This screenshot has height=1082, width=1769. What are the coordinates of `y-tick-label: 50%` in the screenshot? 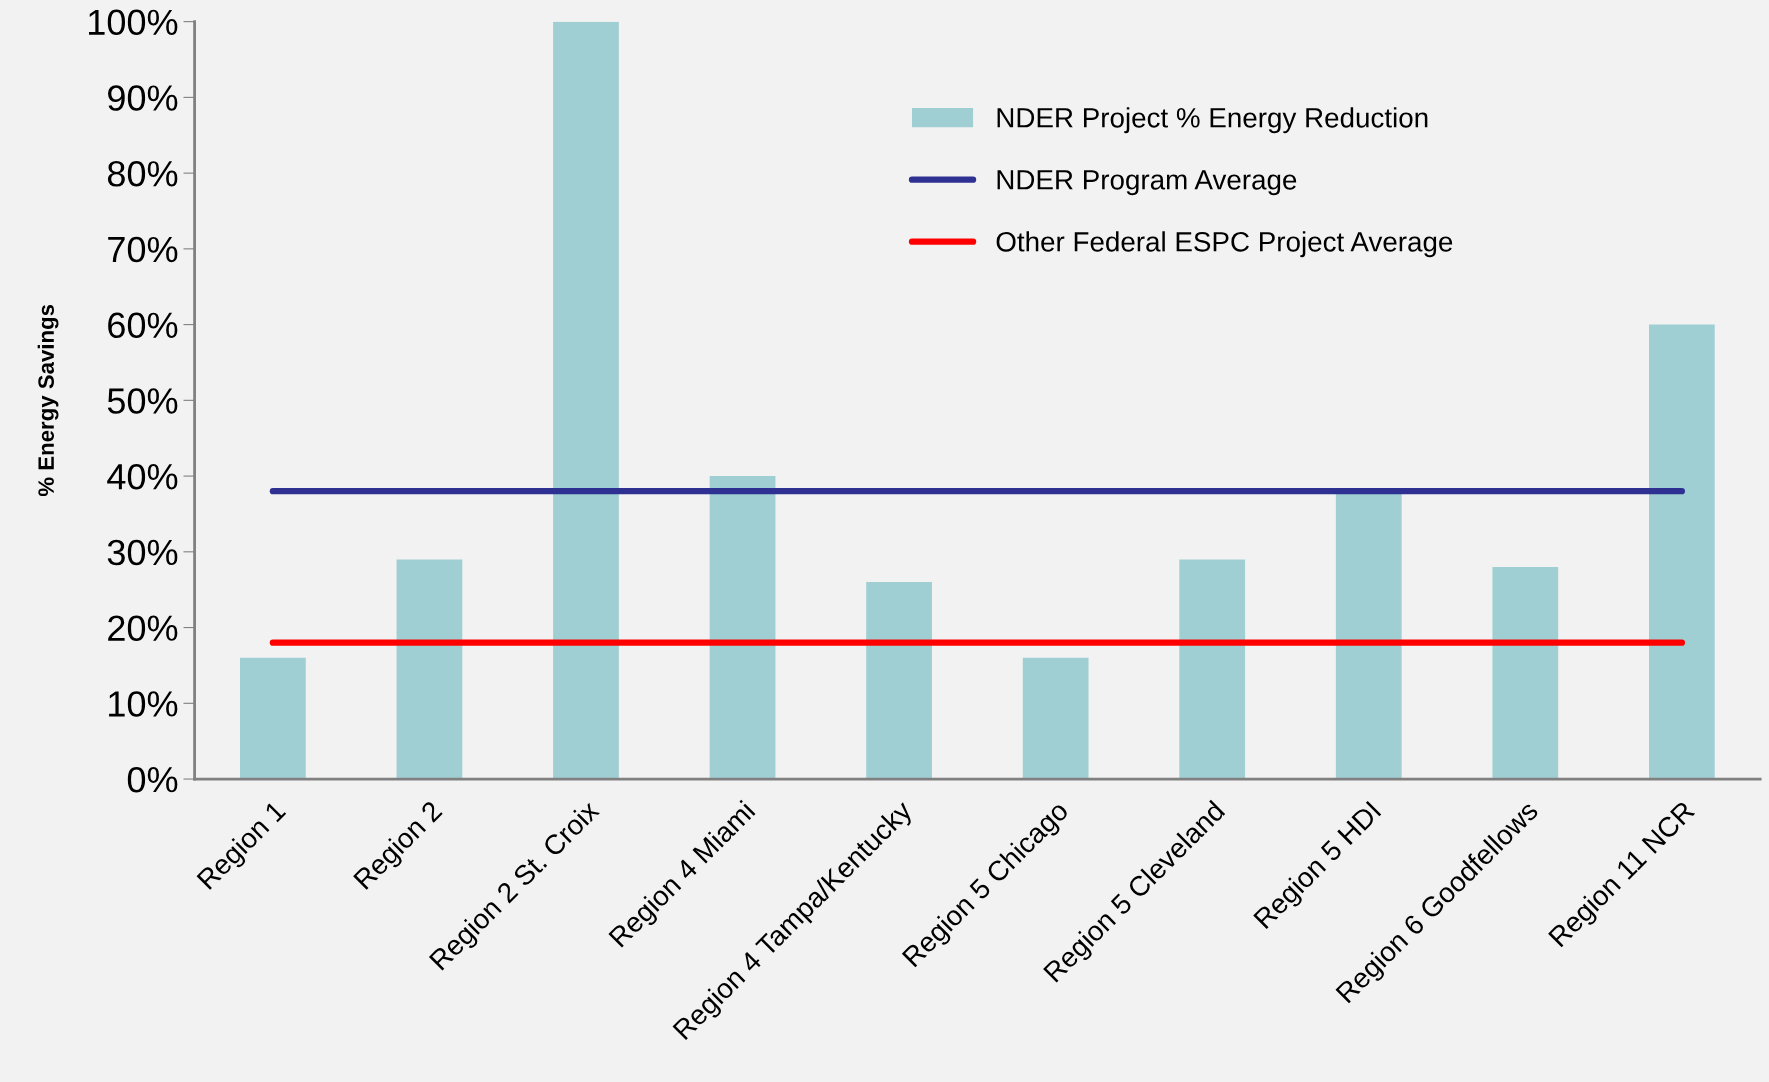 It's located at (142, 401).